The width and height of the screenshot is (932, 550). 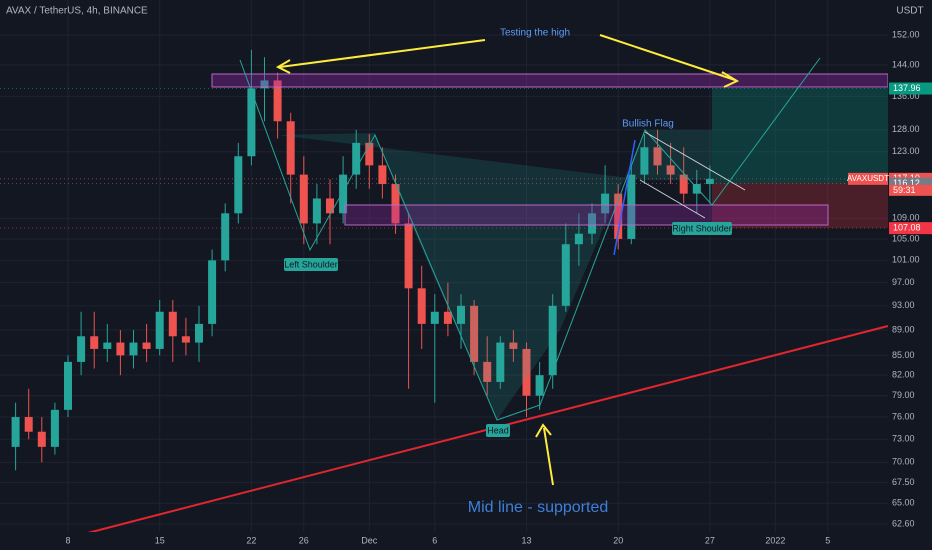 What do you see at coordinates (903, 416) in the screenshot?
I see `y-tick-label: 76.00` at bounding box center [903, 416].